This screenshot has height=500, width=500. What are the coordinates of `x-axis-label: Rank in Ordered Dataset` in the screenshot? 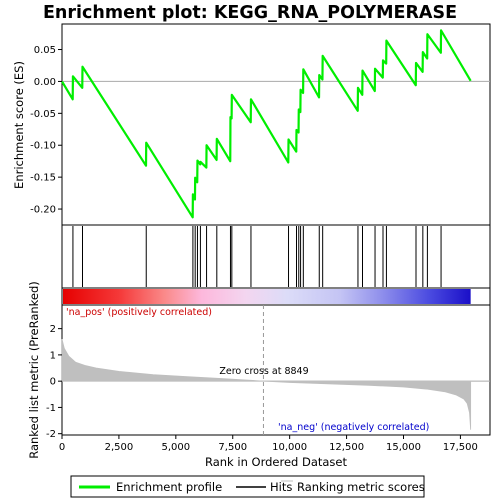 It's located at (276, 462).